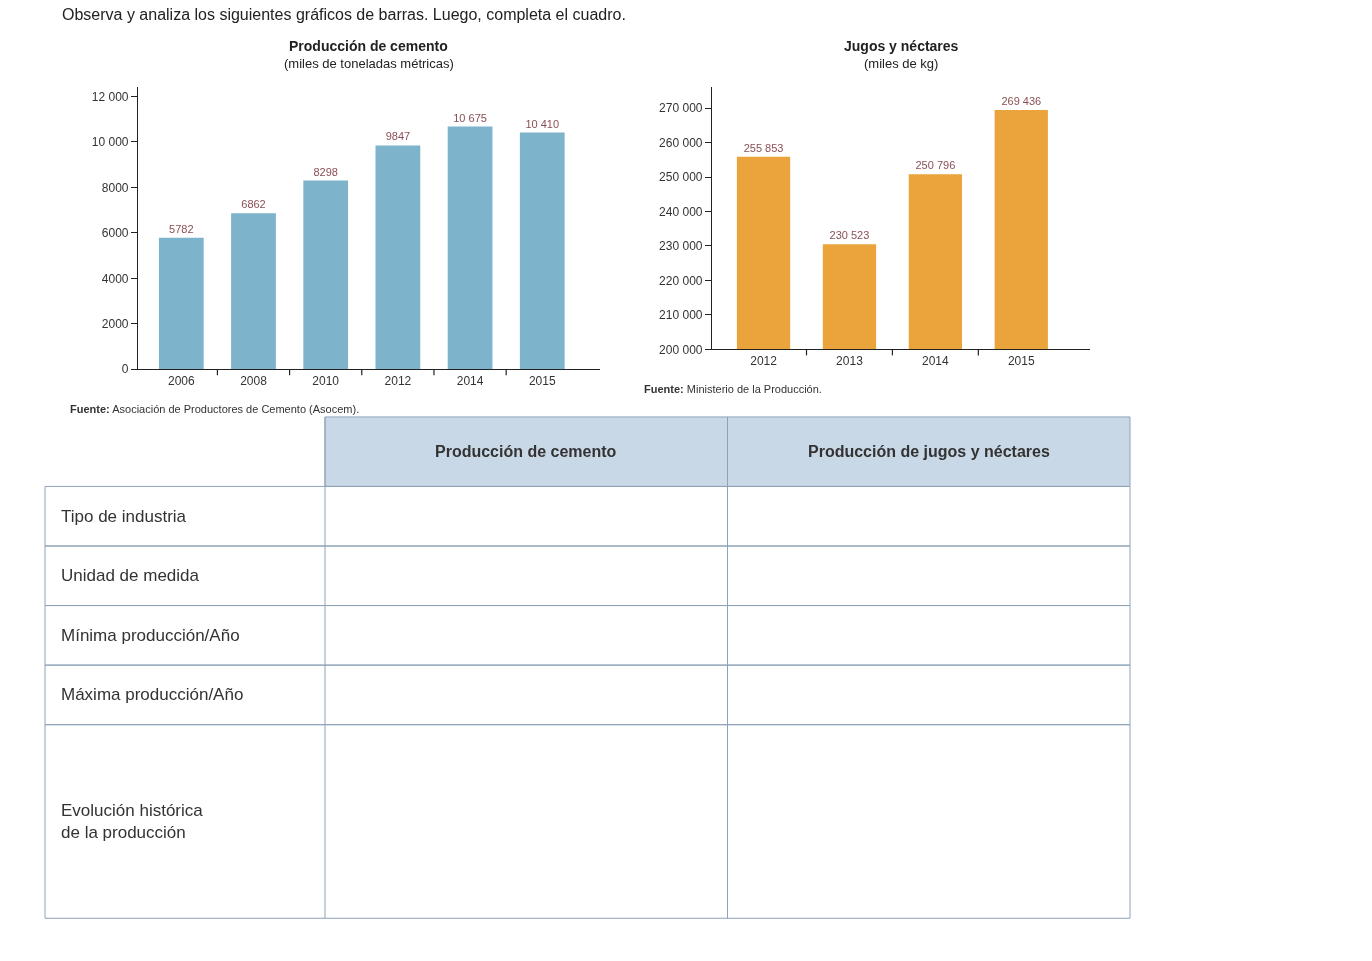 This screenshot has width=1372, height=961. What do you see at coordinates (181, 228) in the screenshot?
I see `data-label: 5782` at bounding box center [181, 228].